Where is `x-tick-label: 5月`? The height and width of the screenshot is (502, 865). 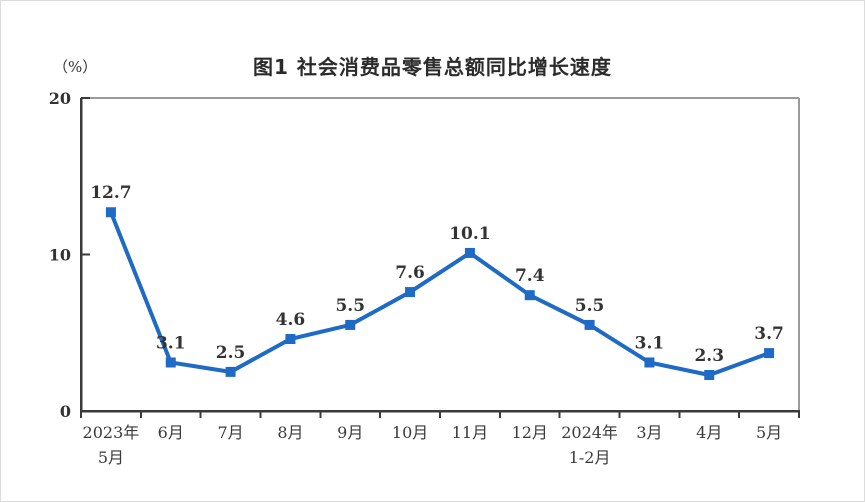 x-tick-label: 5月 is located at coordinates (769, 432).